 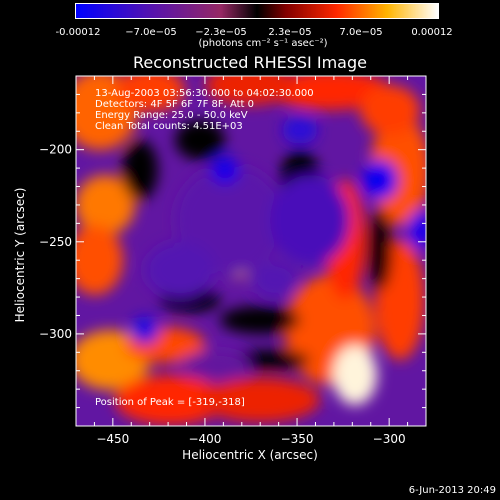 I want to click on x-tick-label: −400, so click(x=204, y=439).